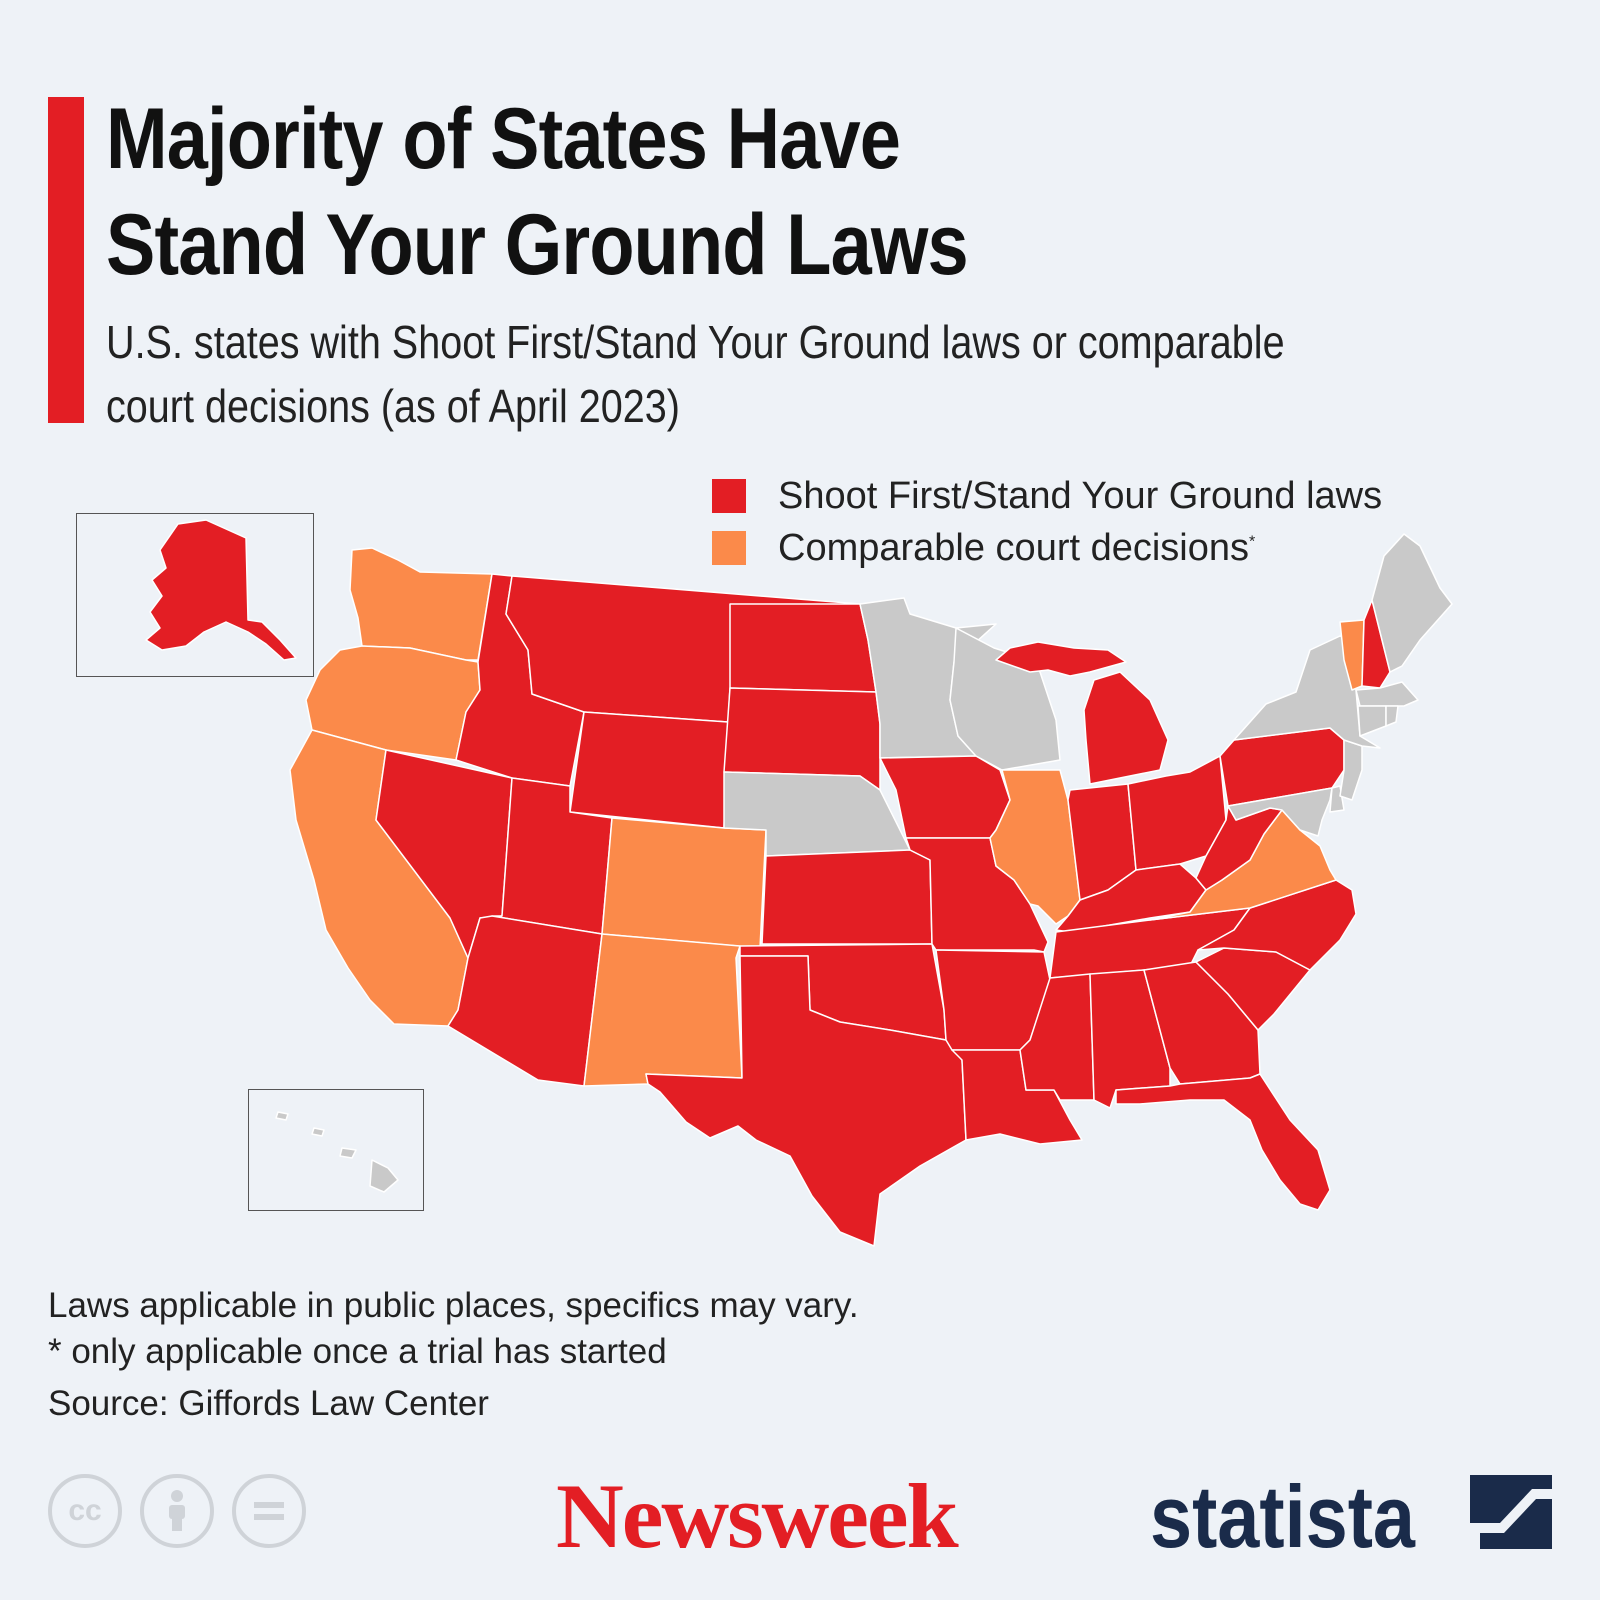 This screenshot has width=1600, height=1600. What do you see at coordinates (684, 883) in the screenshot?
I see `state-CO` at bounding box center [684, 883].